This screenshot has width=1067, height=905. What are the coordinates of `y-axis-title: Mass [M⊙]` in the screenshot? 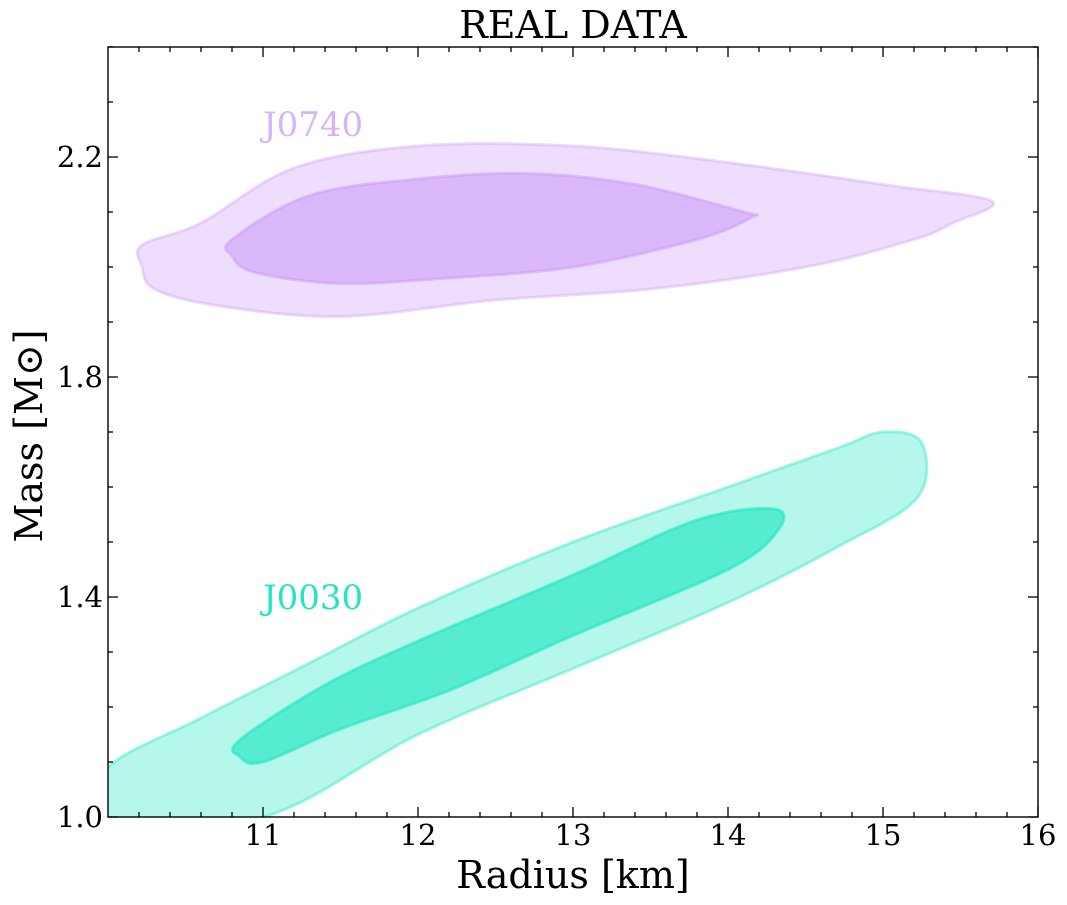 It's located at (29, 435).